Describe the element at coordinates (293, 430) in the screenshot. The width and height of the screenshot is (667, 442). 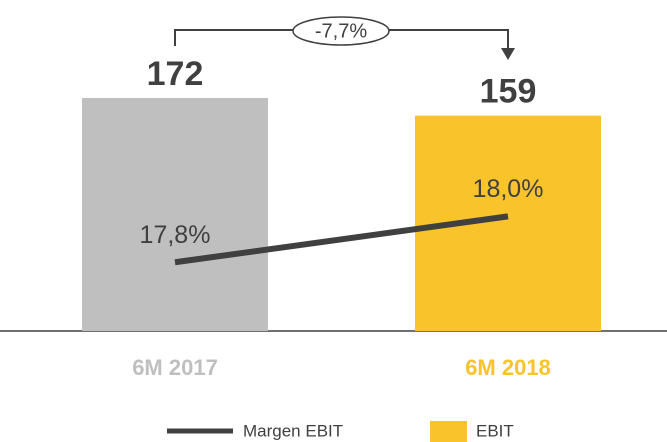
I see `legend-label: Margen EBIT` at that location.